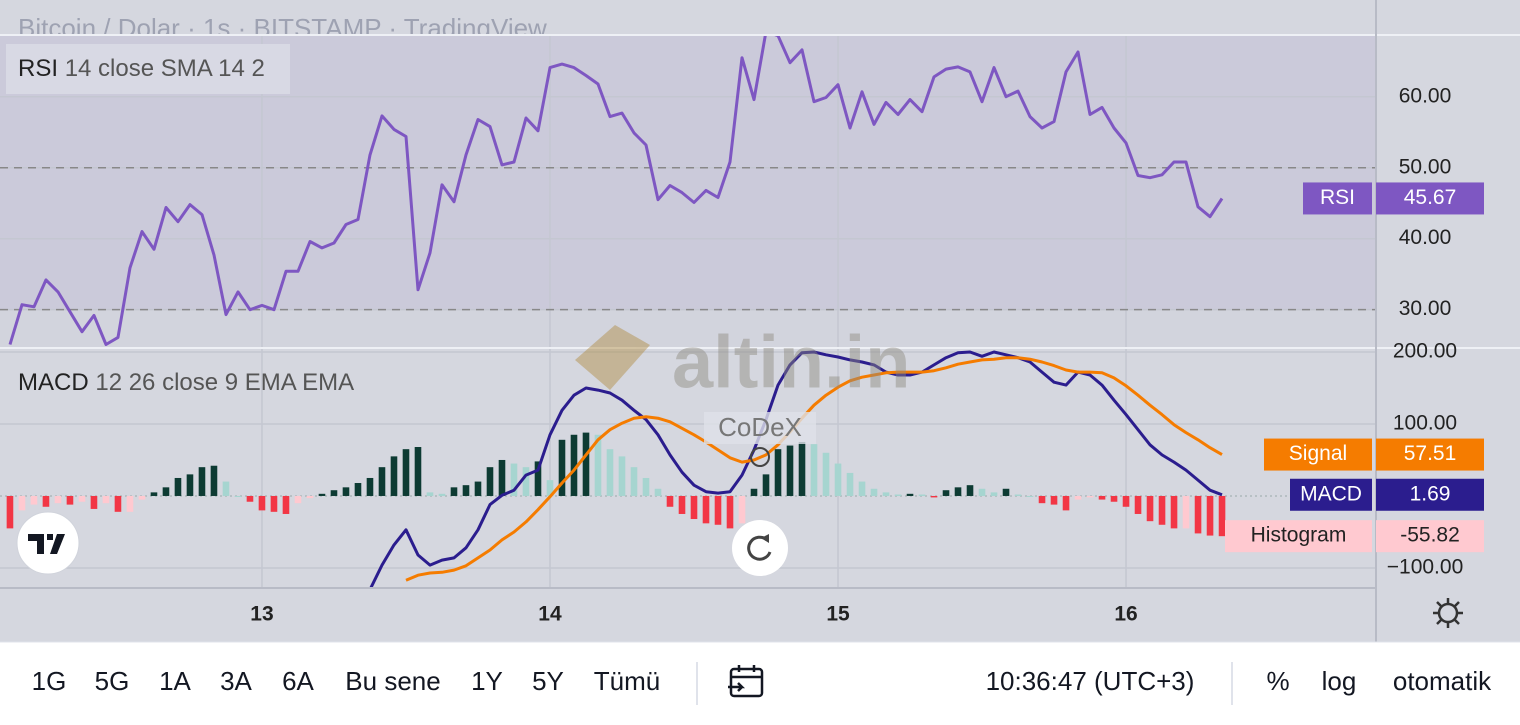 The image size is (1520, 725). I want to click on range-button: 1Y, so click(487, 681).